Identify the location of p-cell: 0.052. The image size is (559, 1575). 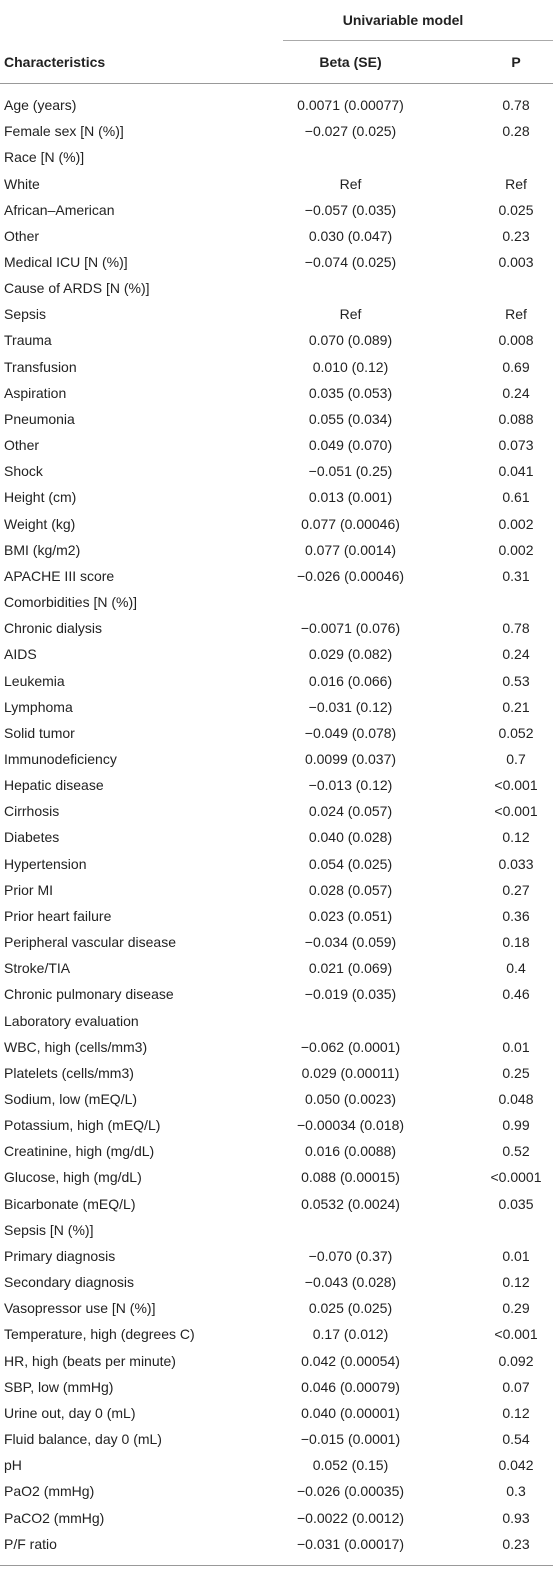
(516, 732).